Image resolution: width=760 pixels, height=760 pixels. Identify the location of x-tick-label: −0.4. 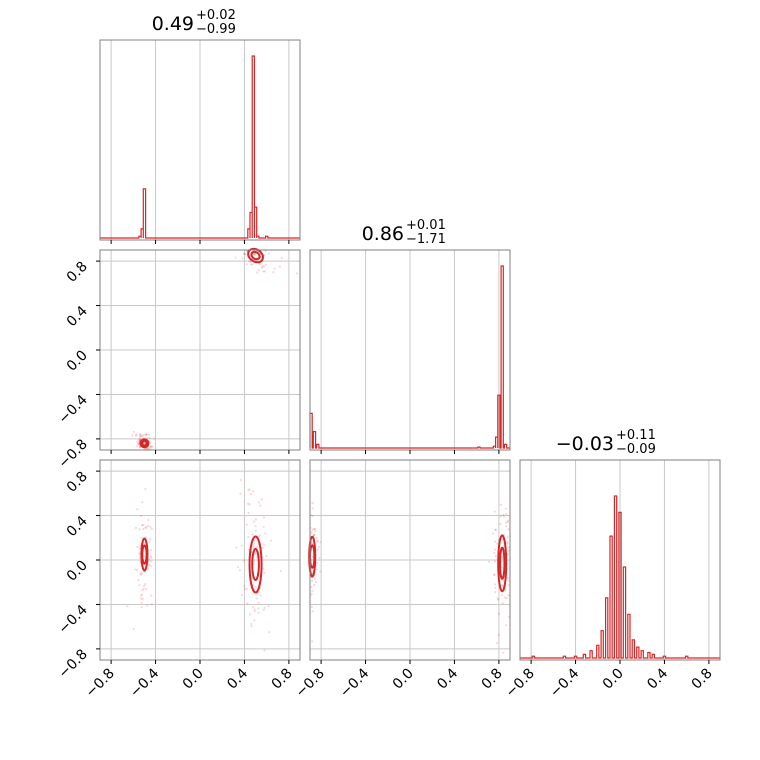
(144, 682).